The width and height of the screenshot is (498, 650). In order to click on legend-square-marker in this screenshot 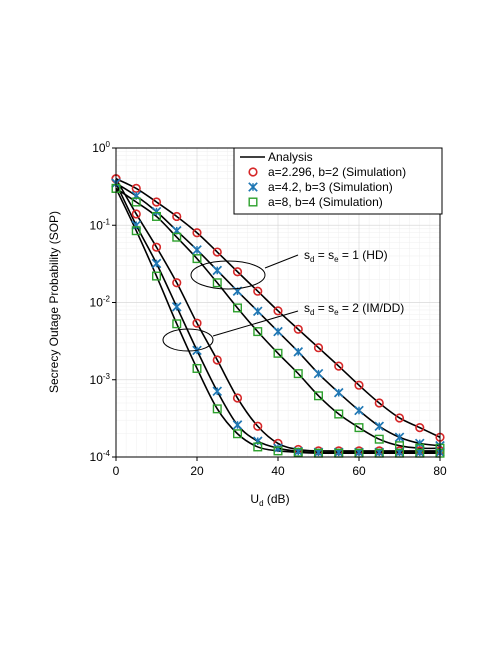, I will do `click(253, 202)`.